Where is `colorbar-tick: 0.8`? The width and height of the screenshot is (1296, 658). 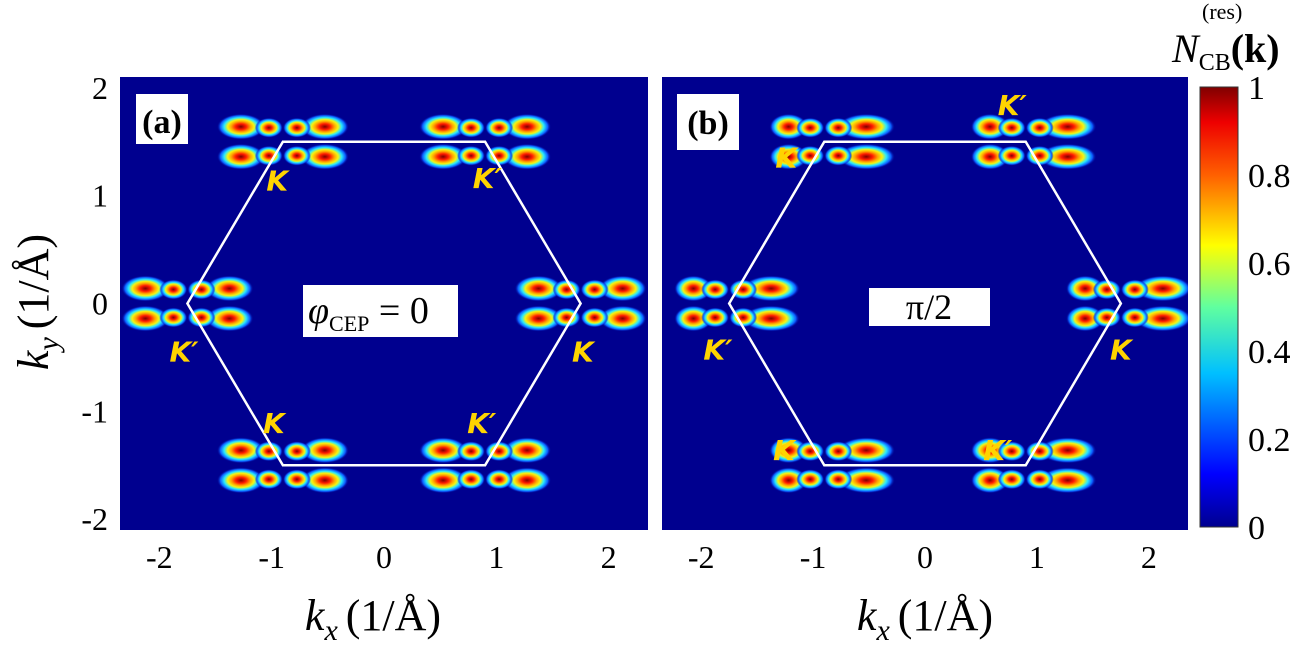
colorbar-tick: 0.8 is located at coordinates (1269, 176).